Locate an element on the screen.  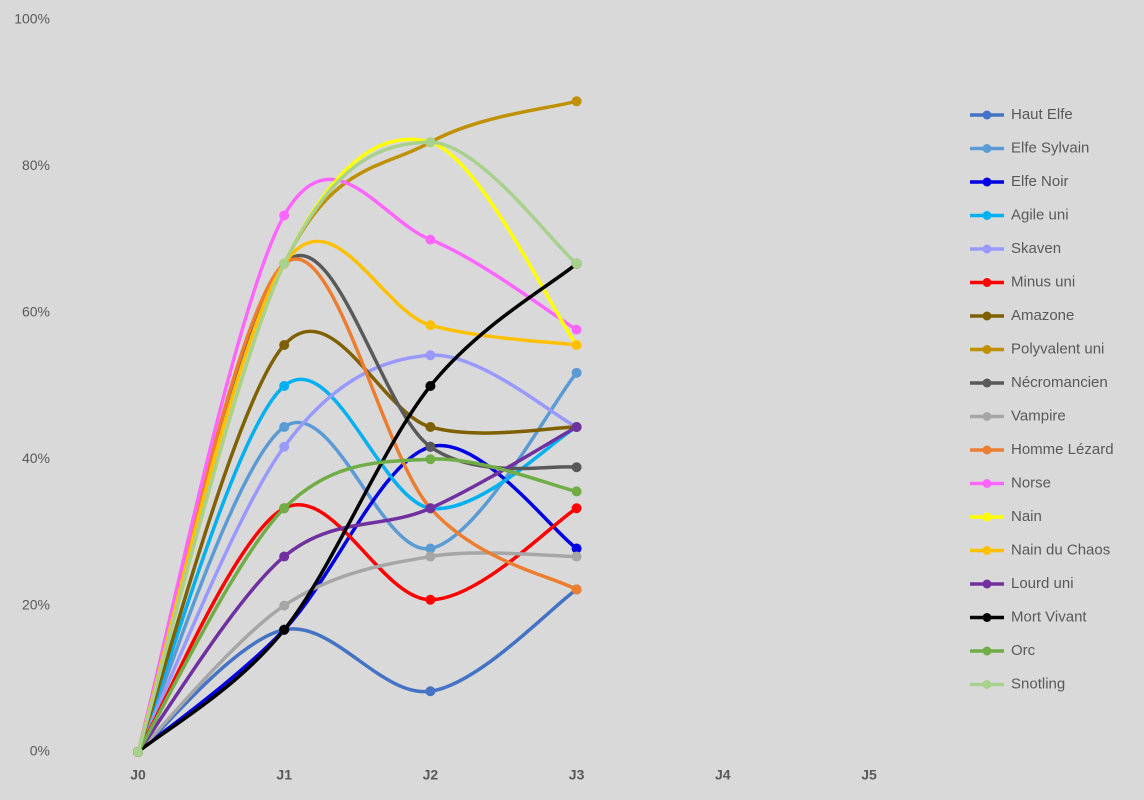
legend-label: Elfe Sylvain is located at coordinates (1050, 147).